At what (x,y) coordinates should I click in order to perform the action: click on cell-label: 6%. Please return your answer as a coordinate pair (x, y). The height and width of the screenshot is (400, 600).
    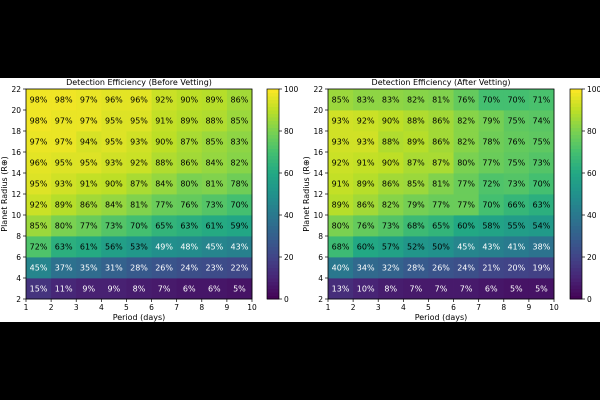
    Looking at the image, I should click on (189, 289).